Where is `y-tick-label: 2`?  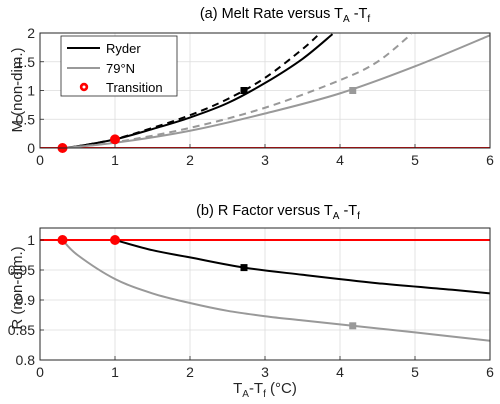
y-tick-label: 2 is located at coordinates (31, 33).